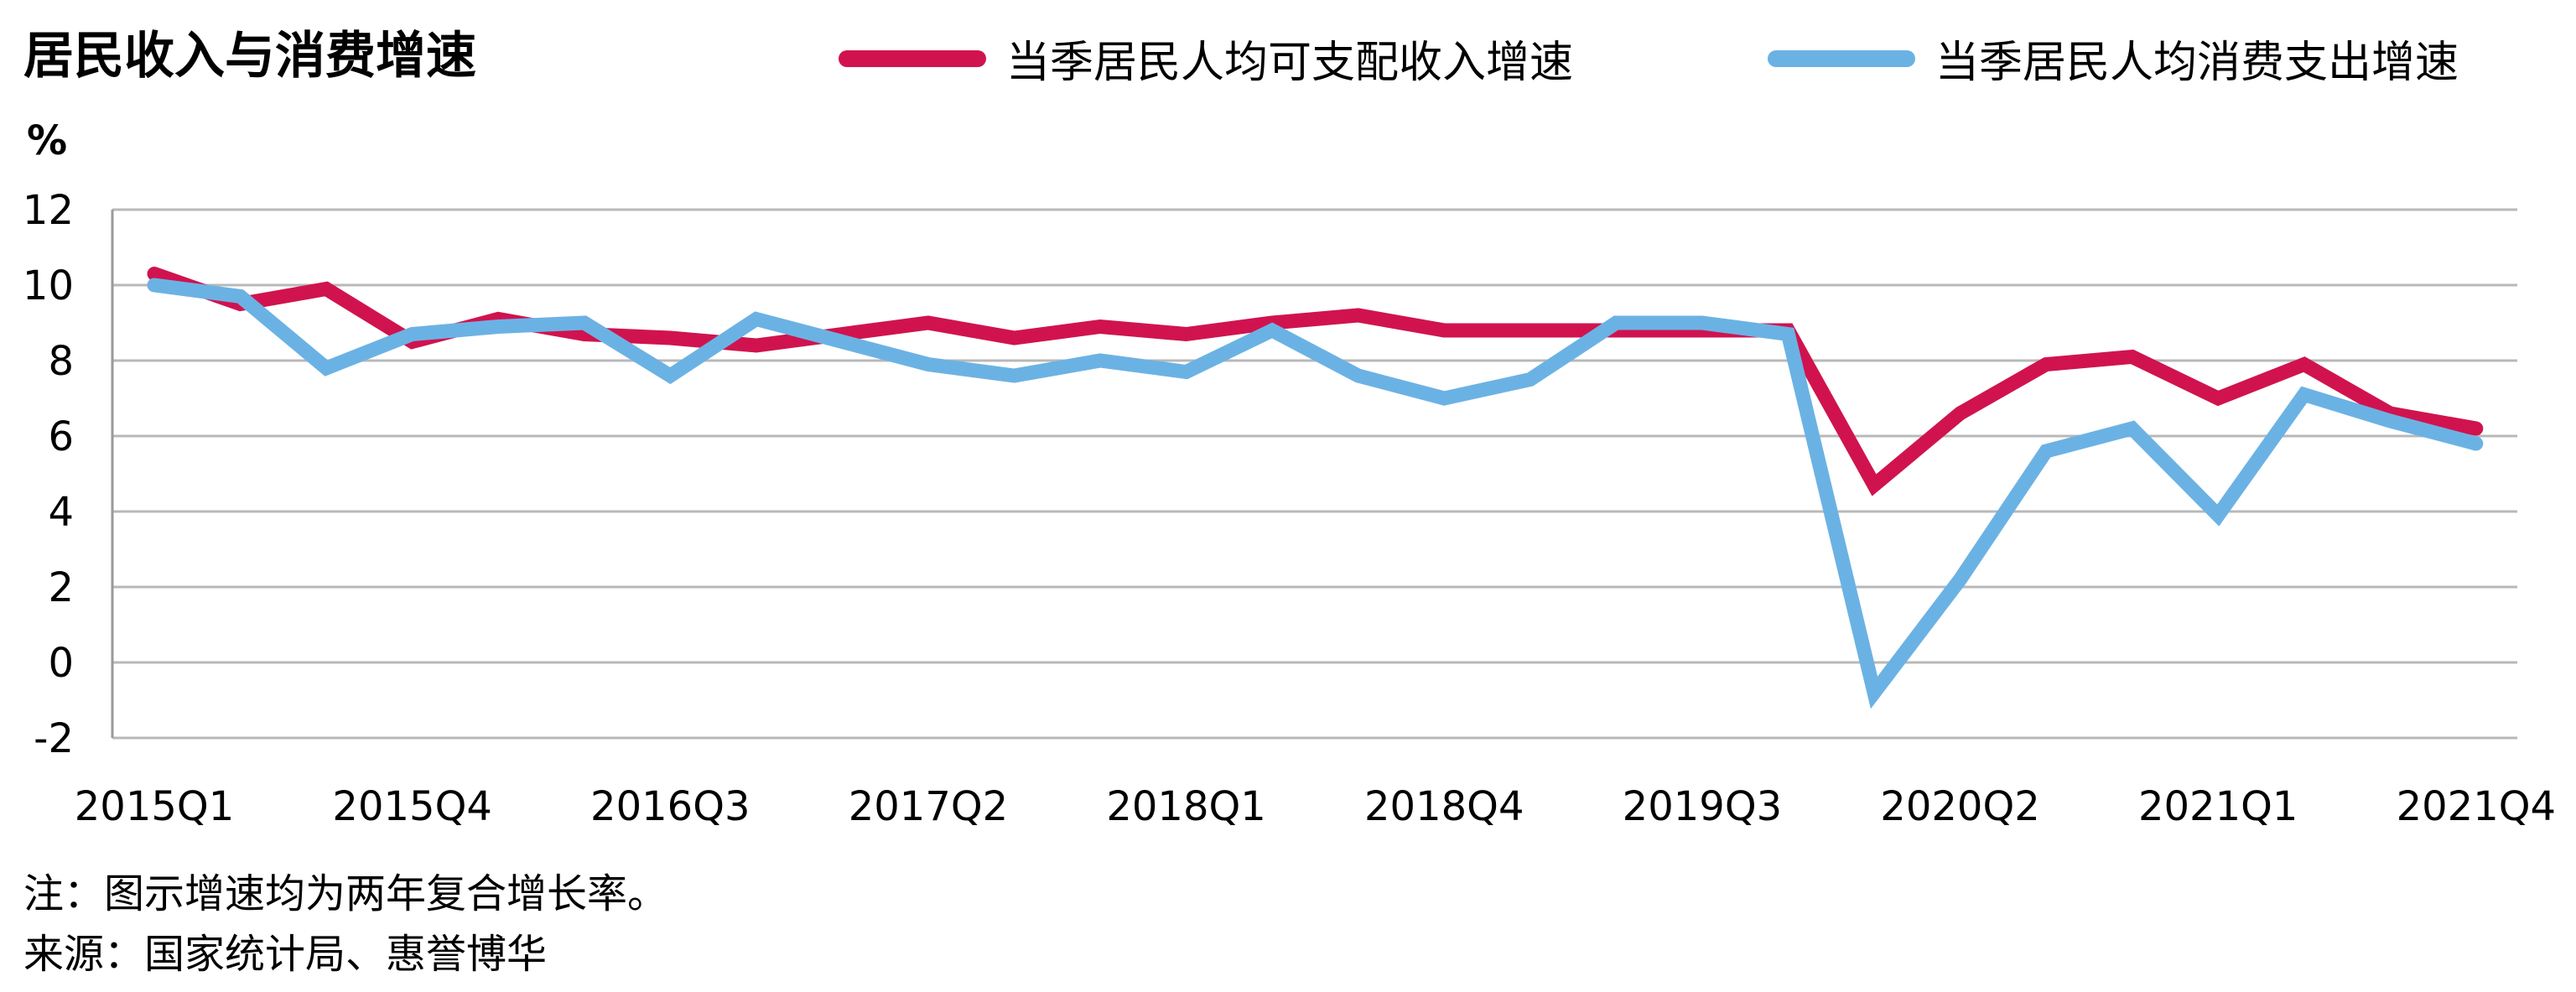 Image resolution: width=2576 pixels, height=992 pixels. What do you see at coordinates (1290, 63) in the screenshot?
I see `legend-label-income: 当季居民人均可支配收入增速` at bounding box center [1290, 63].